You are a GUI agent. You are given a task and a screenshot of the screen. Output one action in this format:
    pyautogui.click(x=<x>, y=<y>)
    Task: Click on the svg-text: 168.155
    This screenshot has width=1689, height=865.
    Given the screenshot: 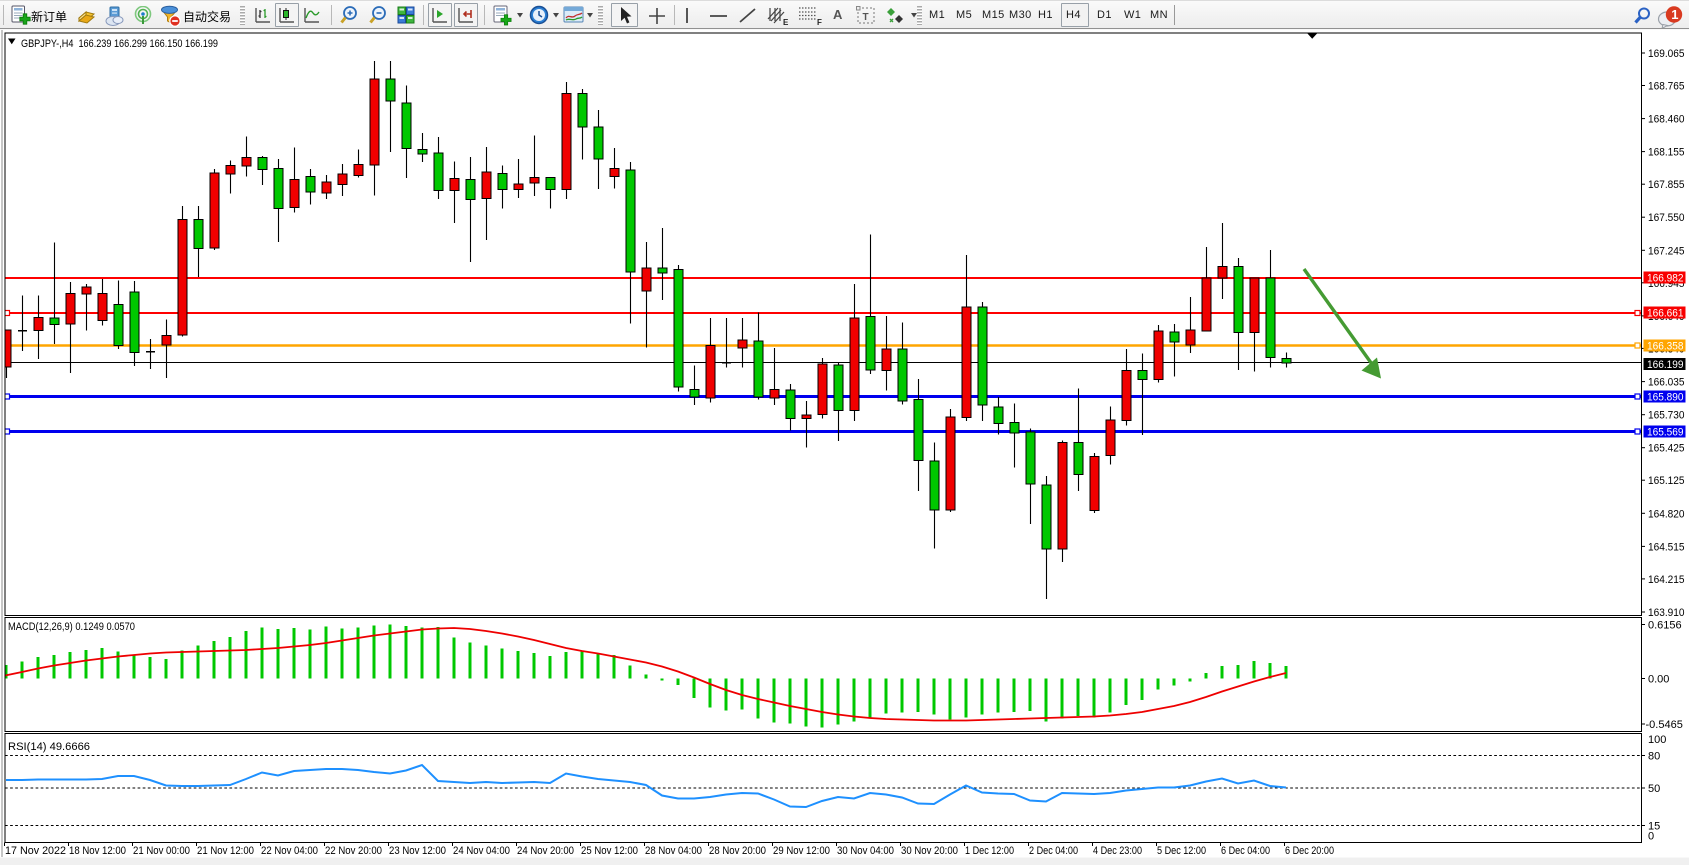 What is the action you would take?
    pyautogui.click(x=1666, y=153)
    